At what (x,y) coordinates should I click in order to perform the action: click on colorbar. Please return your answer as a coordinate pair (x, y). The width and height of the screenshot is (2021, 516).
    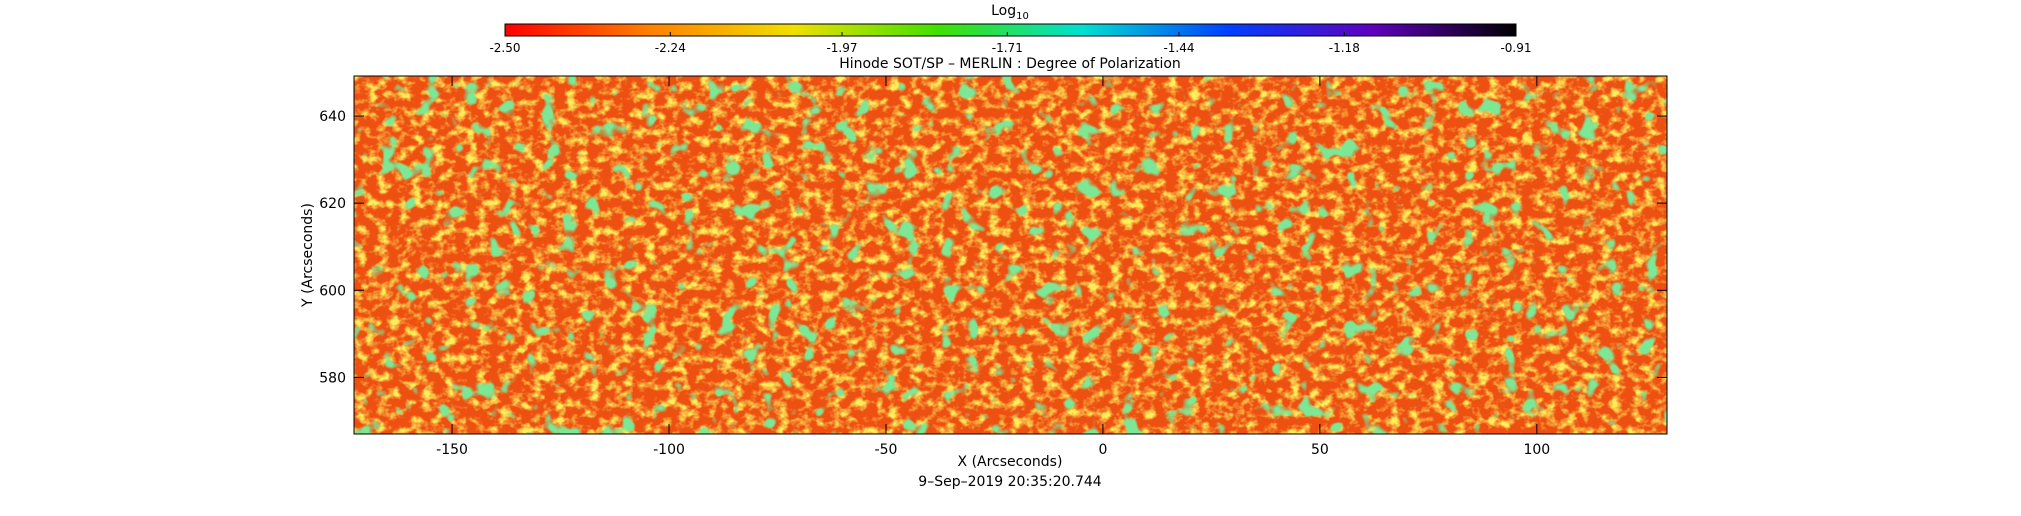
    Looking at the image, I should click on (1010, 30).